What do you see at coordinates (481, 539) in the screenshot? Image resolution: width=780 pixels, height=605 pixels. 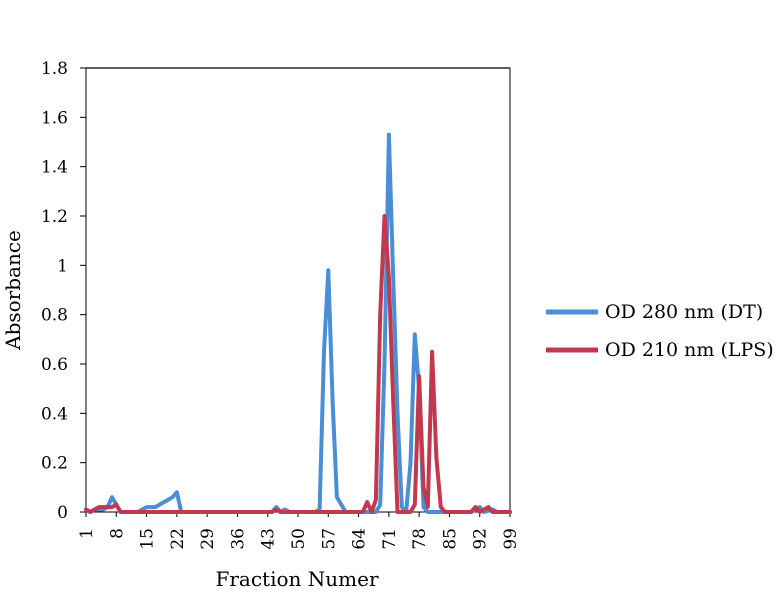 I see `x-tick-label: 92` at bounding box center [481, 539].